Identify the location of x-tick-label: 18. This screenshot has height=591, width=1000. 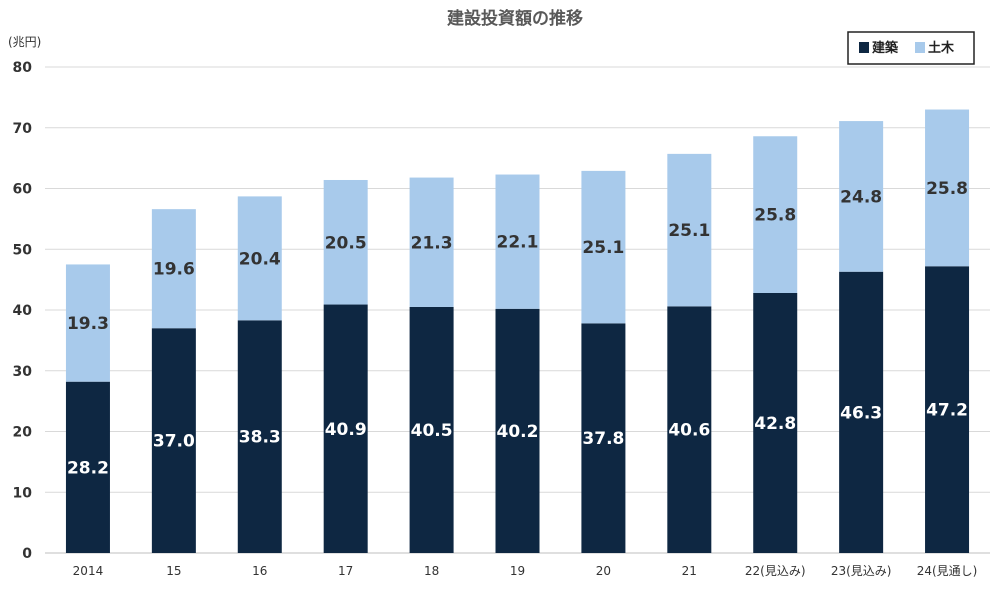
(431, 571).